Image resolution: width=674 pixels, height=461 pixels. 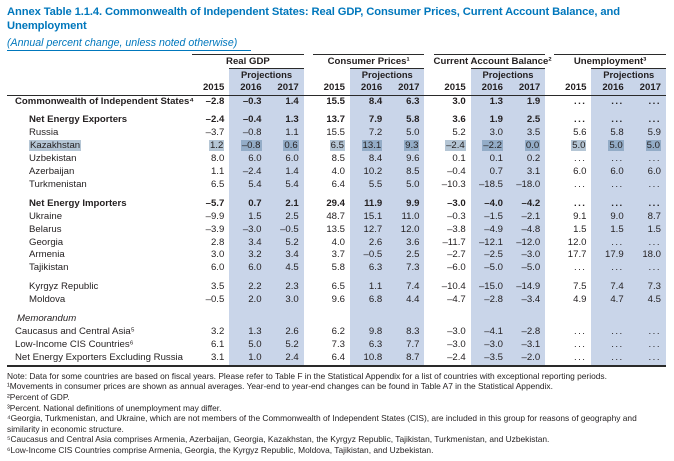 What do you see at coordinates (647, 301) in the screenshot?
I see `value-cell: 4.5` at bounding box center [647, 301].